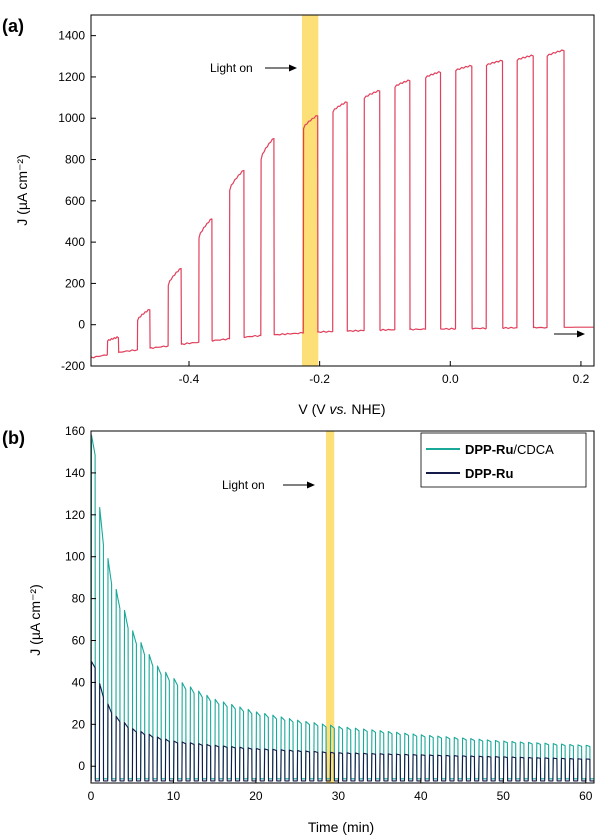 This screenshot has width=595, height=839. I want to click on panel-a-label: (a), so click(13, 26).